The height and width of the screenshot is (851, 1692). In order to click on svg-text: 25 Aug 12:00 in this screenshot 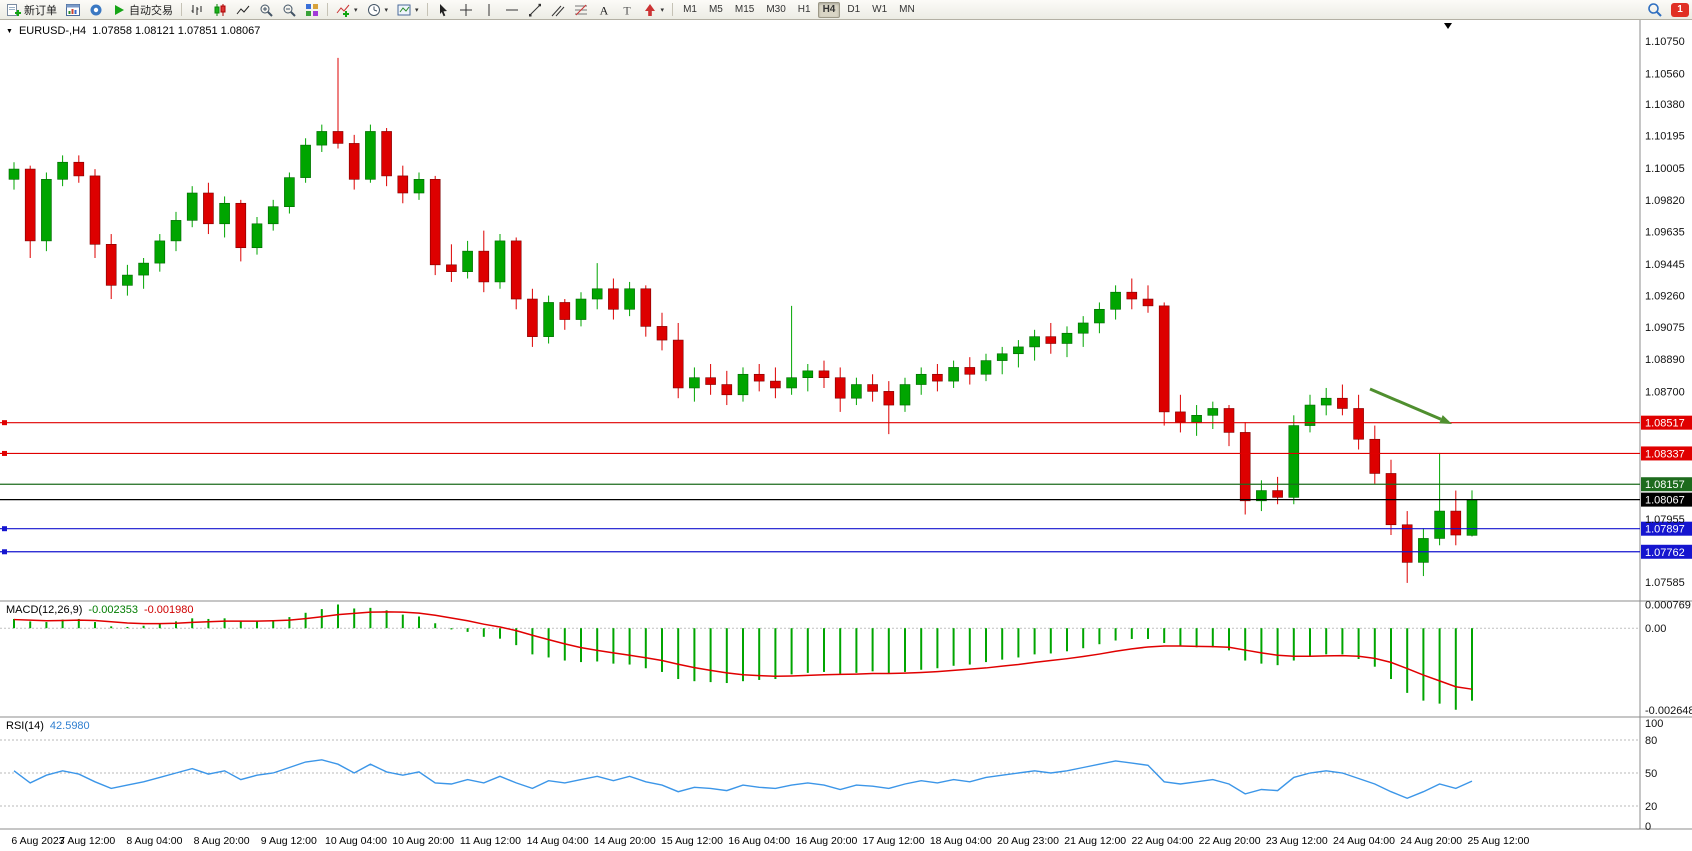, I will do `click(1498, 841)`.